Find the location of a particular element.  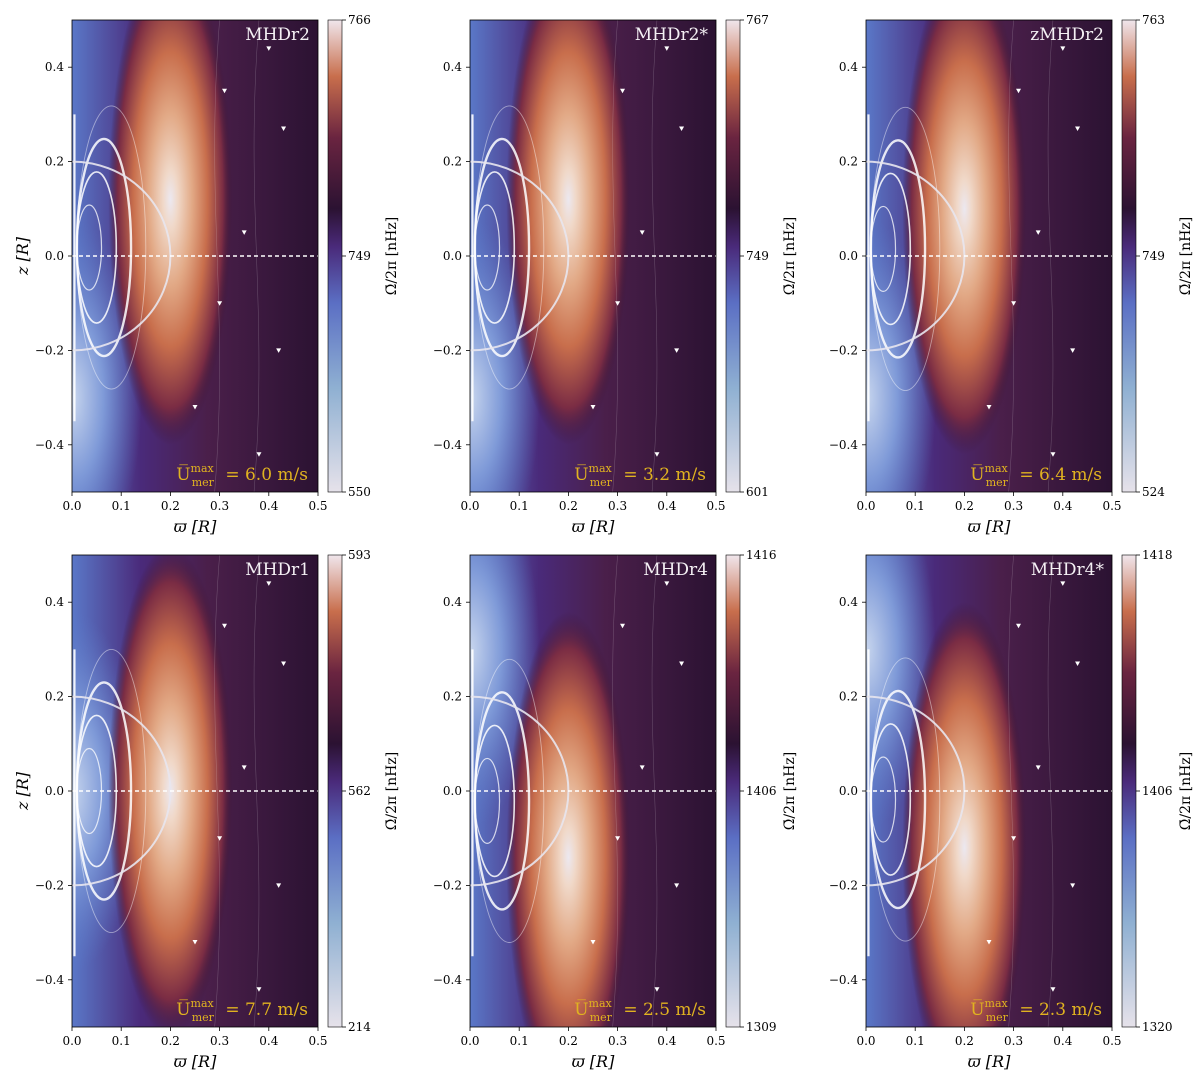

y-tick-label: −0.4 is located at coordinates (448, 980).